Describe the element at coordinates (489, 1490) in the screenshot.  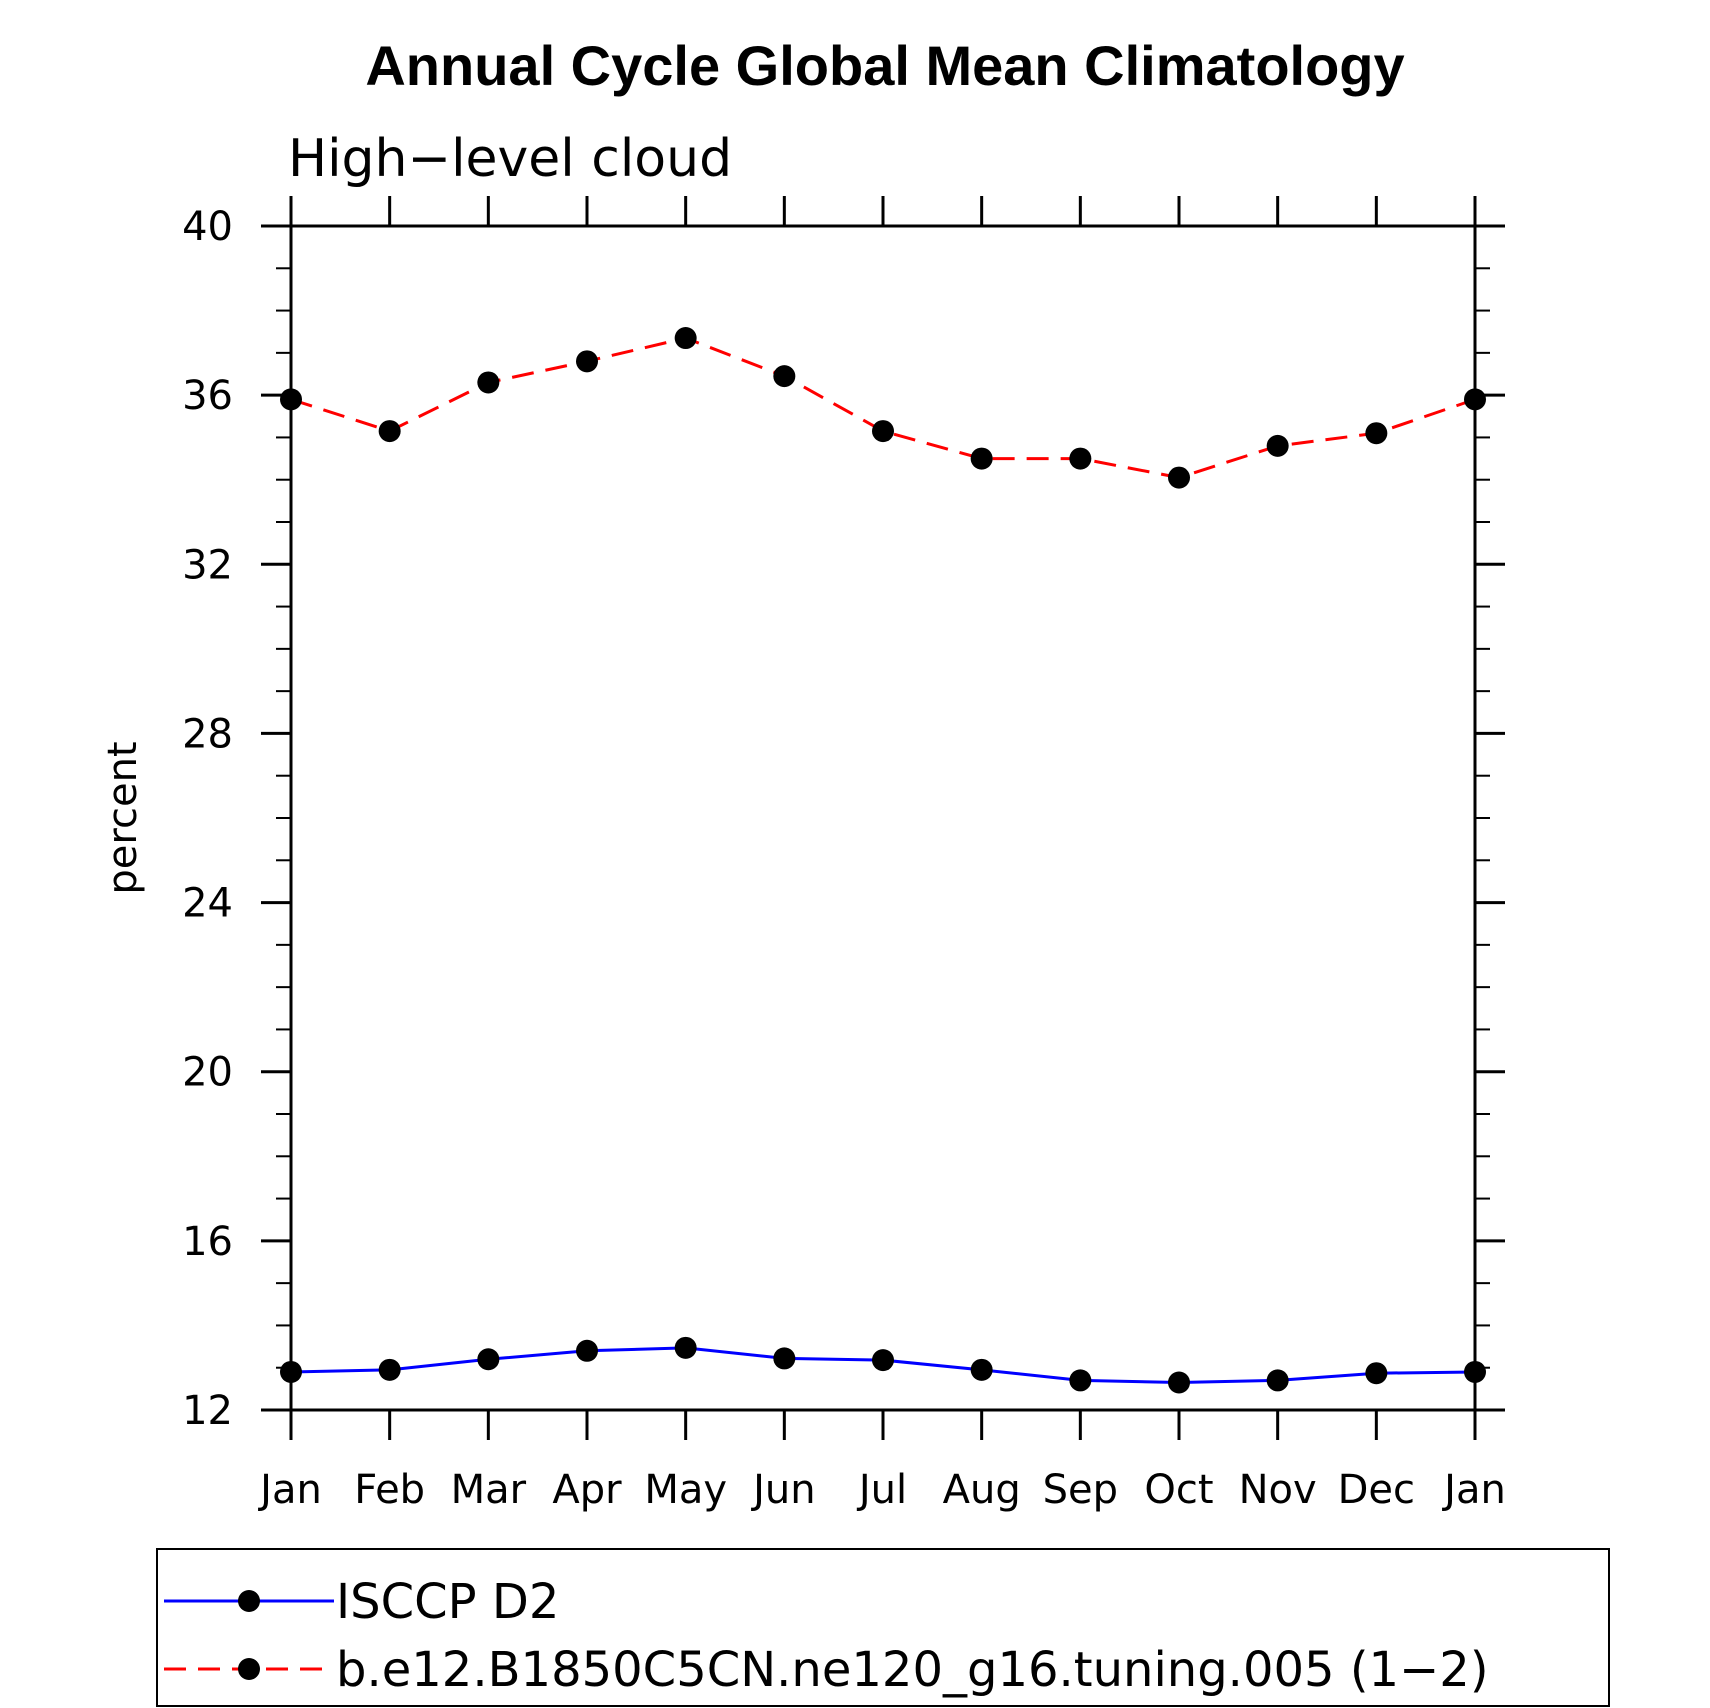
I see `x-tick-label: Mar` at that location.